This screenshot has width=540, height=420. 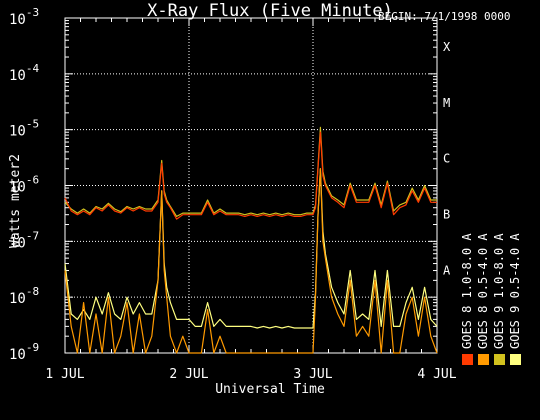 I want to click on y-tick-label: 10⁻⁸, so click(x=24, y=296).